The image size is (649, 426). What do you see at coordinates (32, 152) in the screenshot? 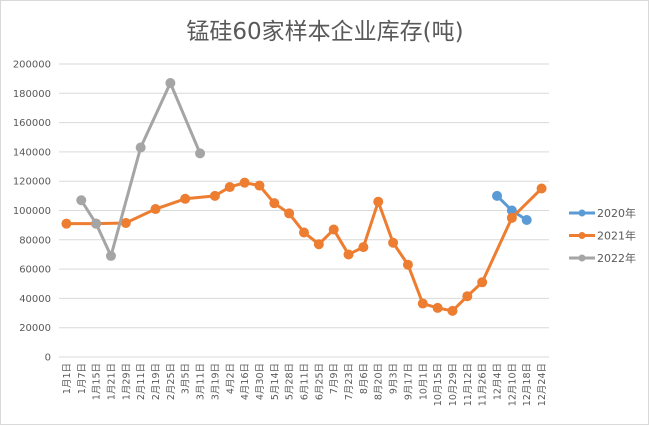
I see `y-tick-label: 140000` at bounding box center [32, 152].